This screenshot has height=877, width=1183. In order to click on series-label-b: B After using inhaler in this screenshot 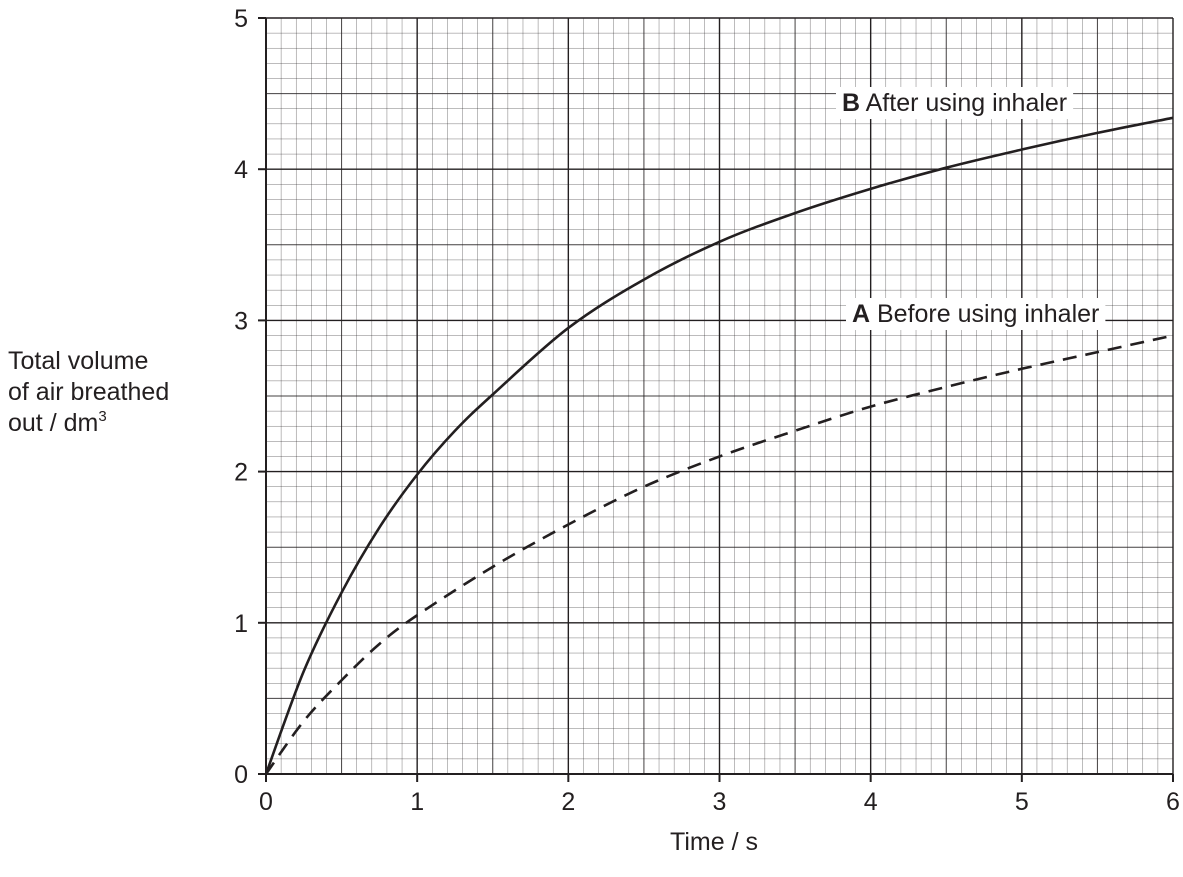, I will do `click(954, 103)`.